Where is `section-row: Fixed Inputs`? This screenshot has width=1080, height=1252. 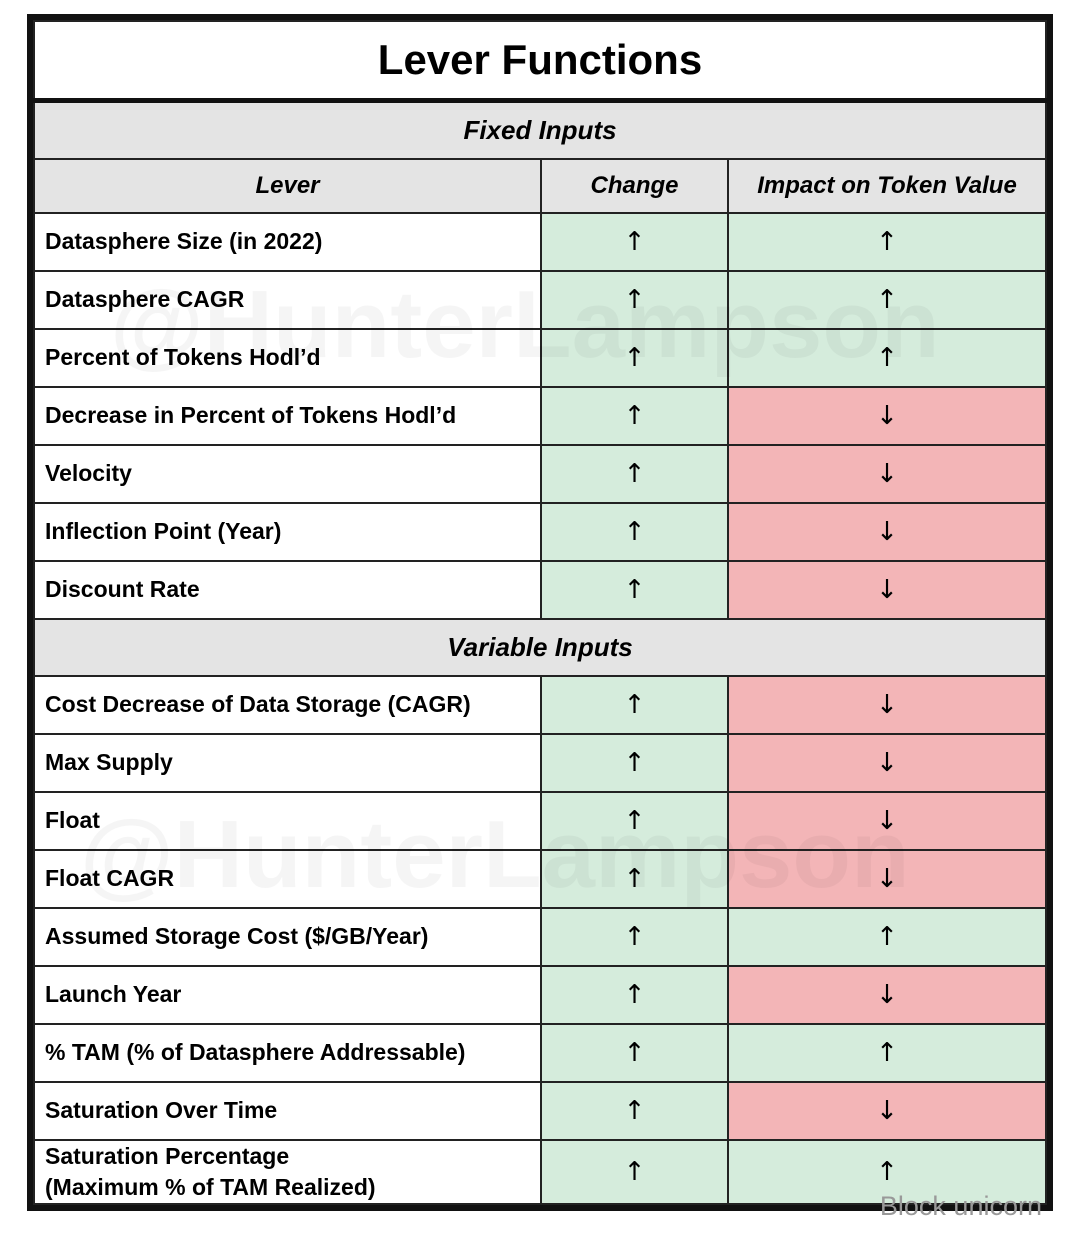
section-row: Fixed Inputs is located at coordinates (540, 129).